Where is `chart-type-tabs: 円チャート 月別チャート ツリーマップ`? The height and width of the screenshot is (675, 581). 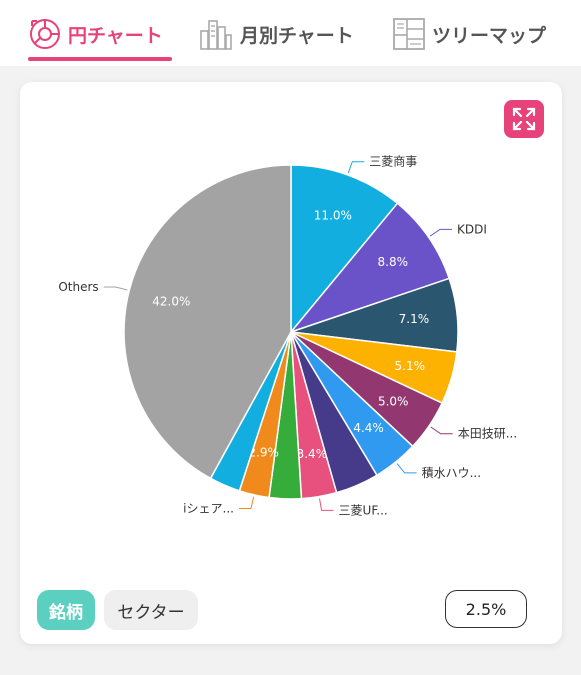
chart-type-tabs: 円チャート 月別チャート ツリーマップ is located at coordinates (290, 33).